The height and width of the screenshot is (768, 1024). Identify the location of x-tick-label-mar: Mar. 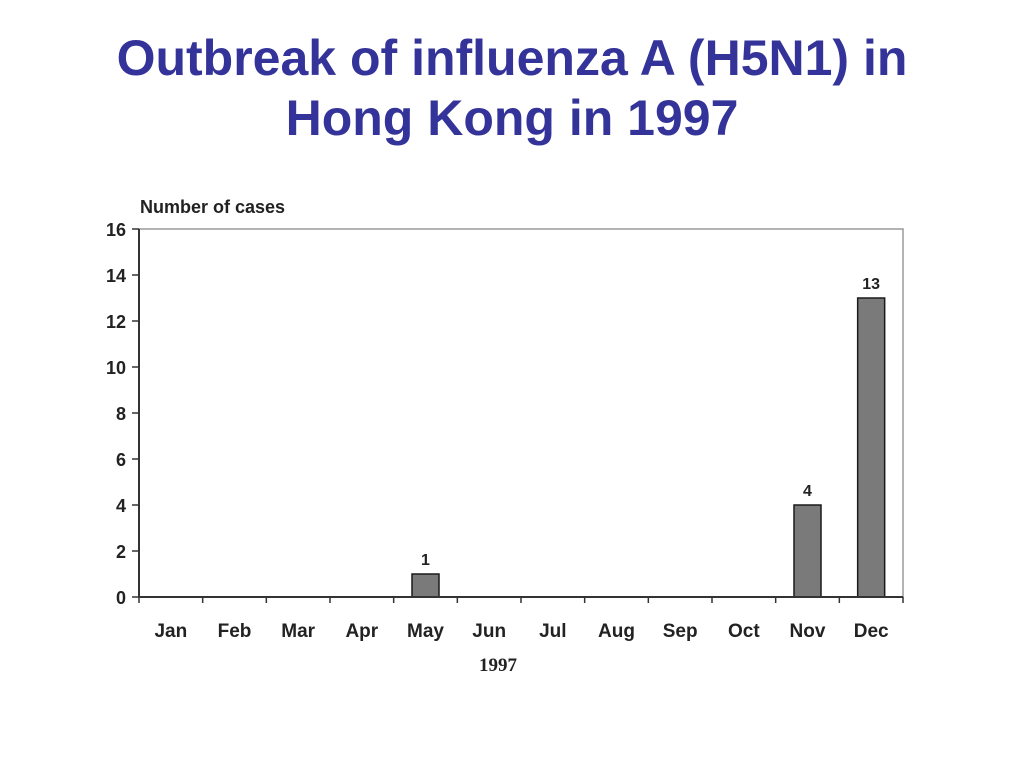
(298, 631).